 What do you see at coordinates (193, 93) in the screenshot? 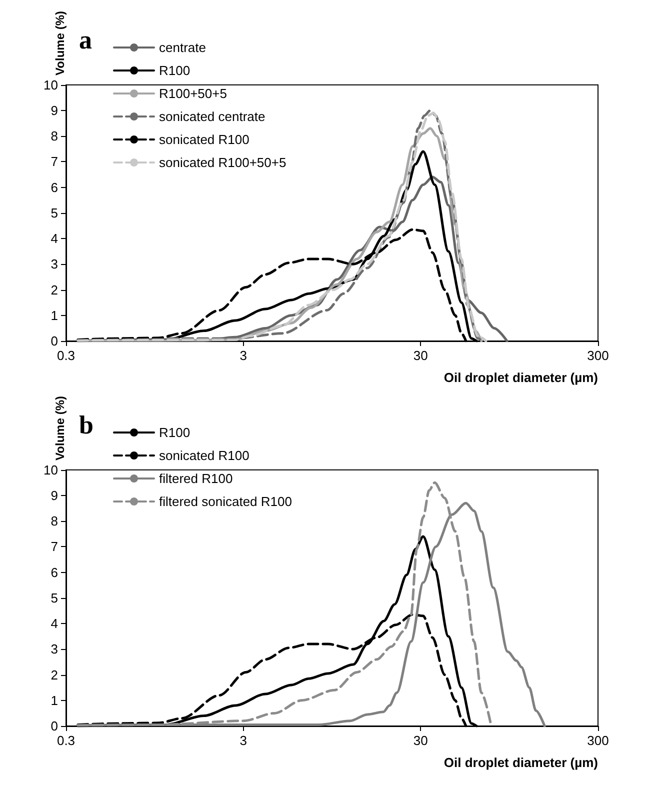
I see `legend-label: R100+50+5` at bounding box center [193, 93].